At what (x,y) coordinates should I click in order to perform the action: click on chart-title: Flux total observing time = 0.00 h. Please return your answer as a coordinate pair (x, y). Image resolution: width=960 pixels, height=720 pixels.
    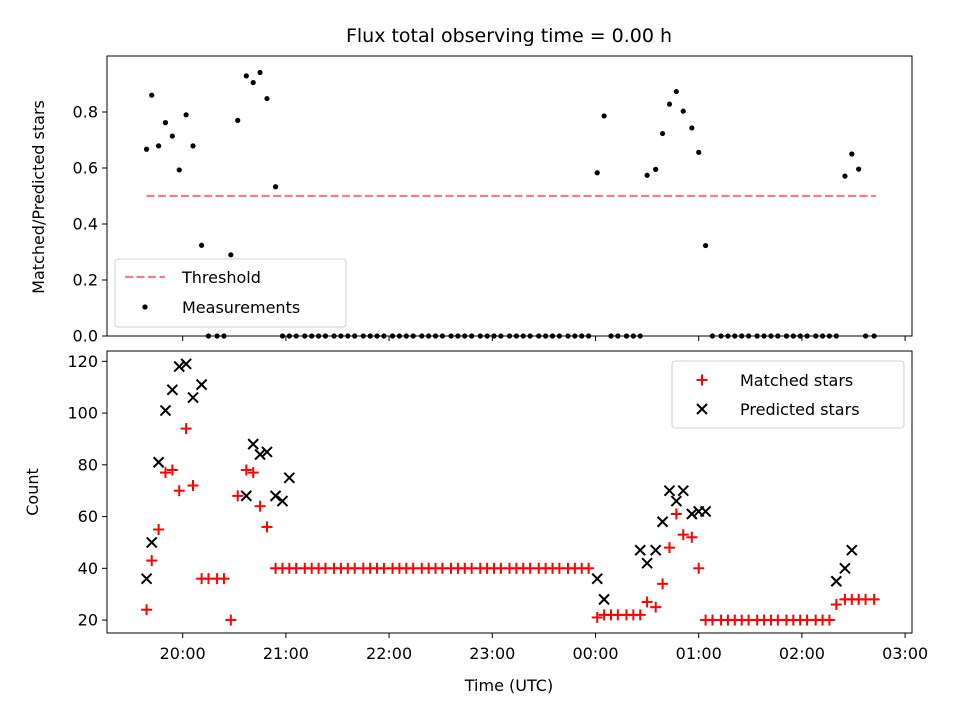
    Looking at the image, I should click on (509, 36).